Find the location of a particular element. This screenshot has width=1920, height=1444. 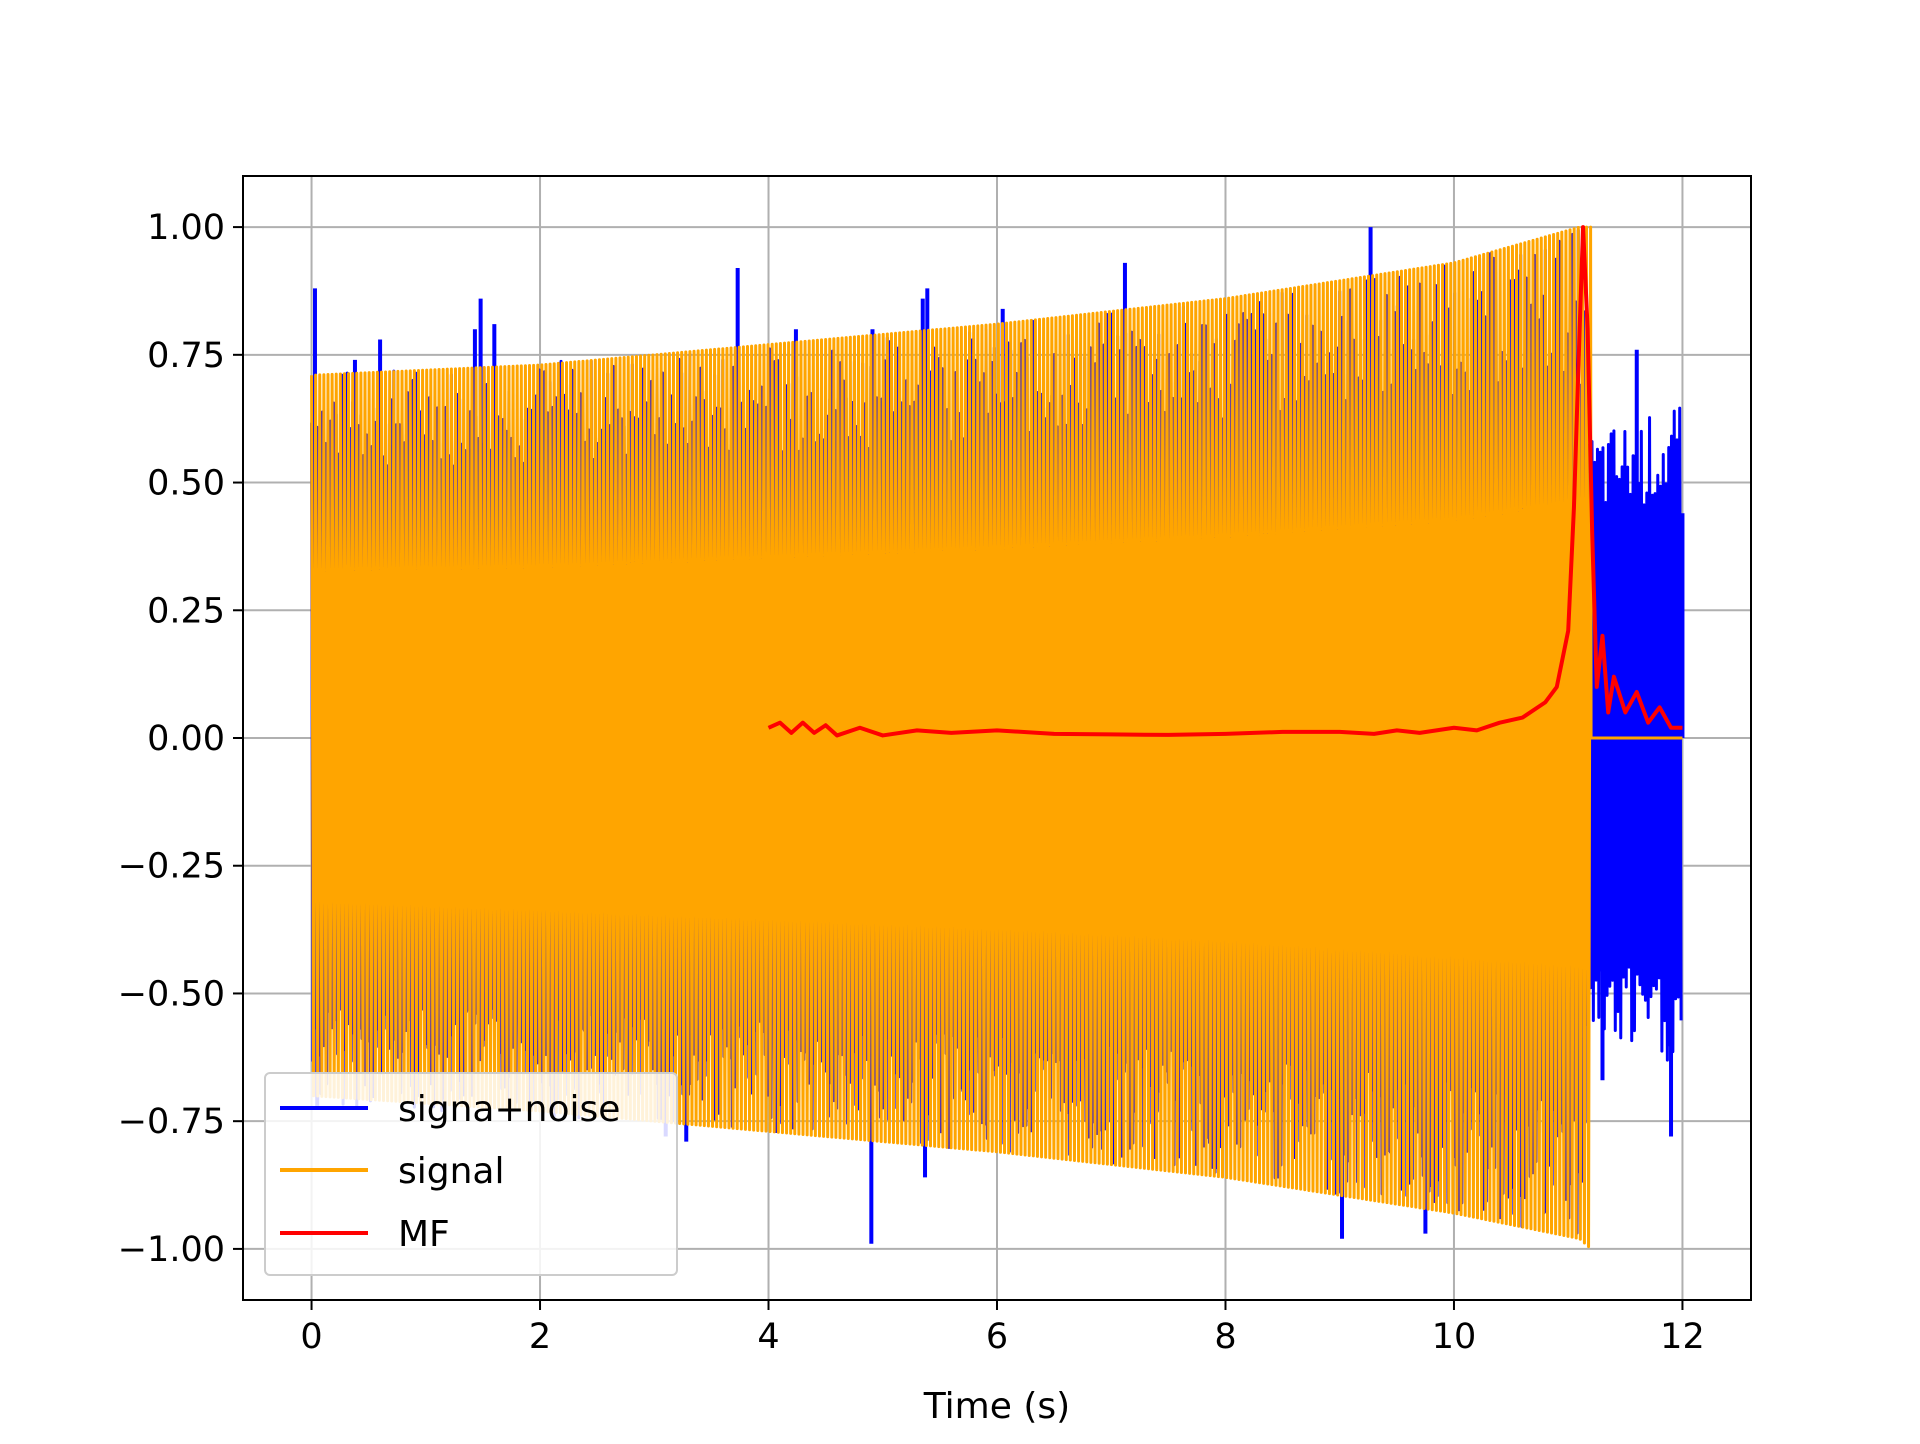

y-tick-label: −0.50 is located at coordinates (171, 994).